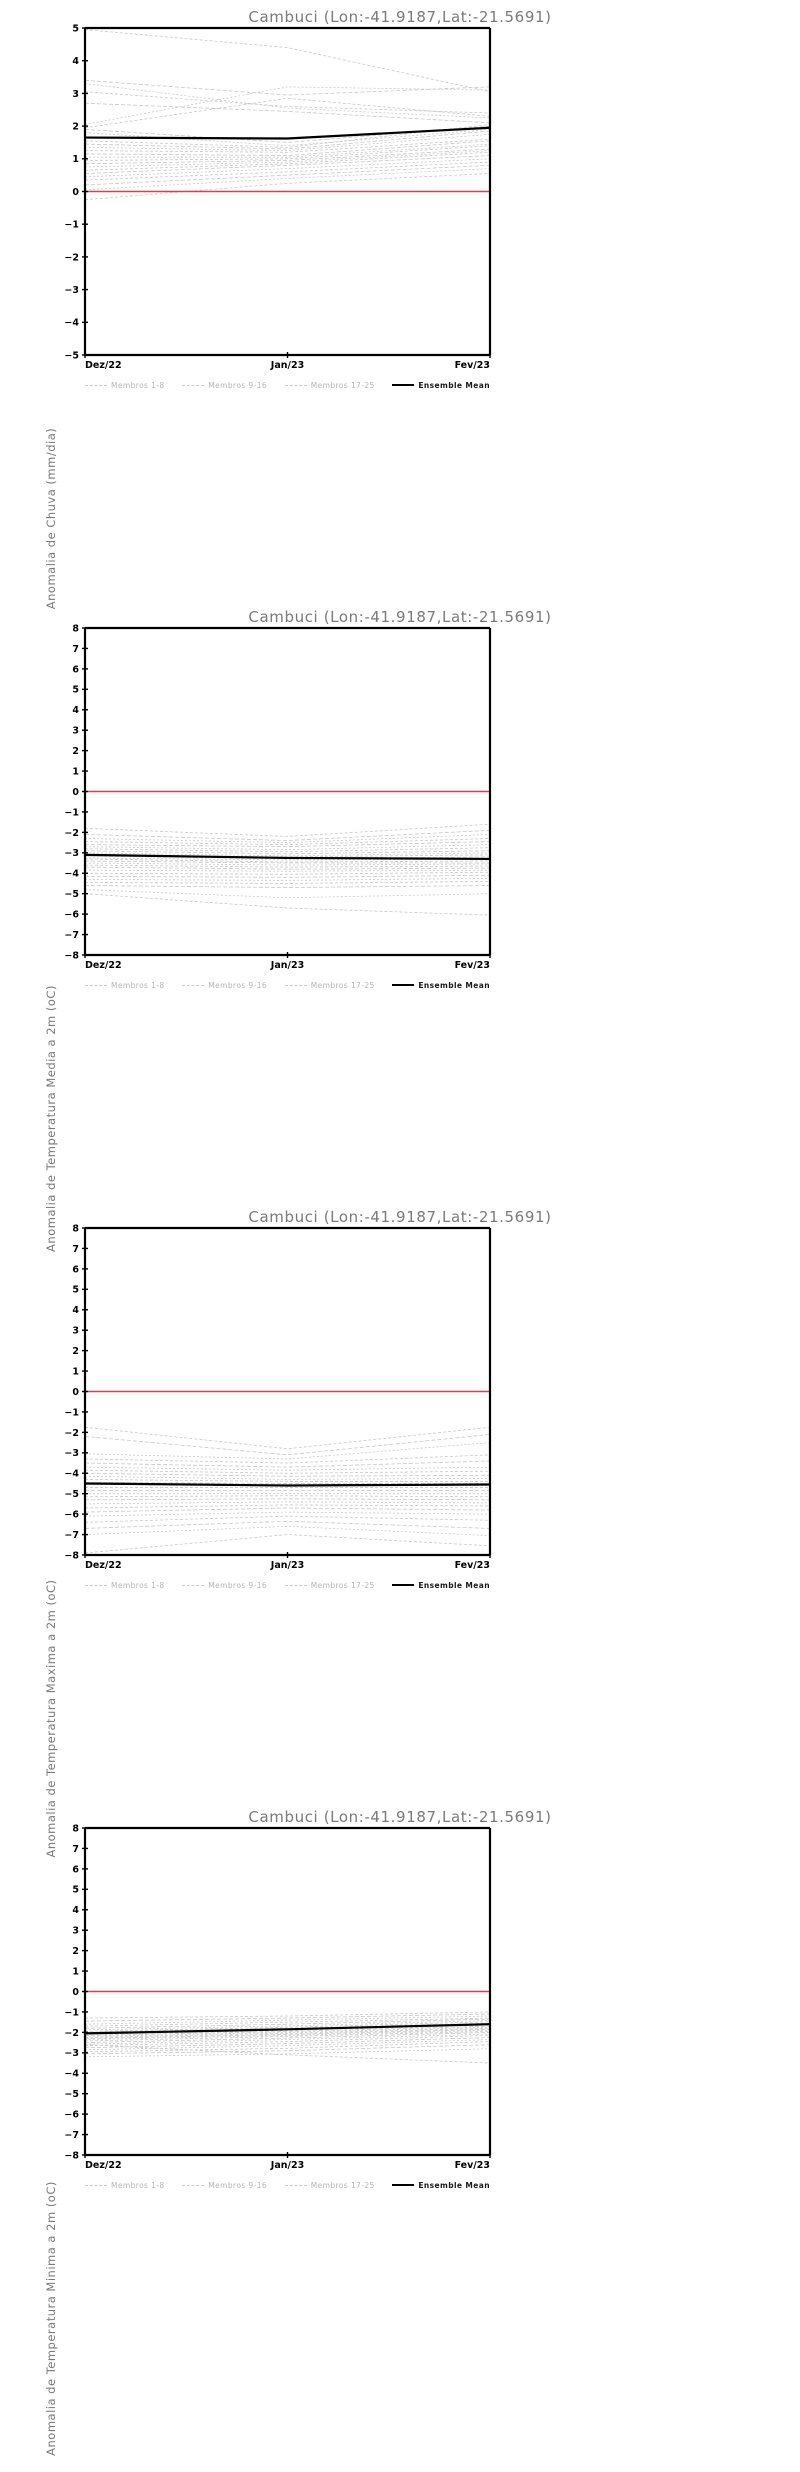  Describe the element at coordinates (71, 915) in the screenshot. I see `y-tick-label: −6` at that location.